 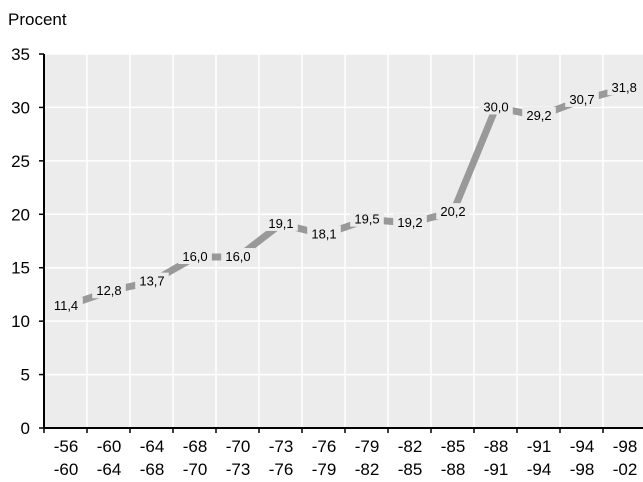 What do you see at coordinates (625, 469) in the screenshot?
I see `x-tick-label-bottom: -02` at bounding box center [625, 469].